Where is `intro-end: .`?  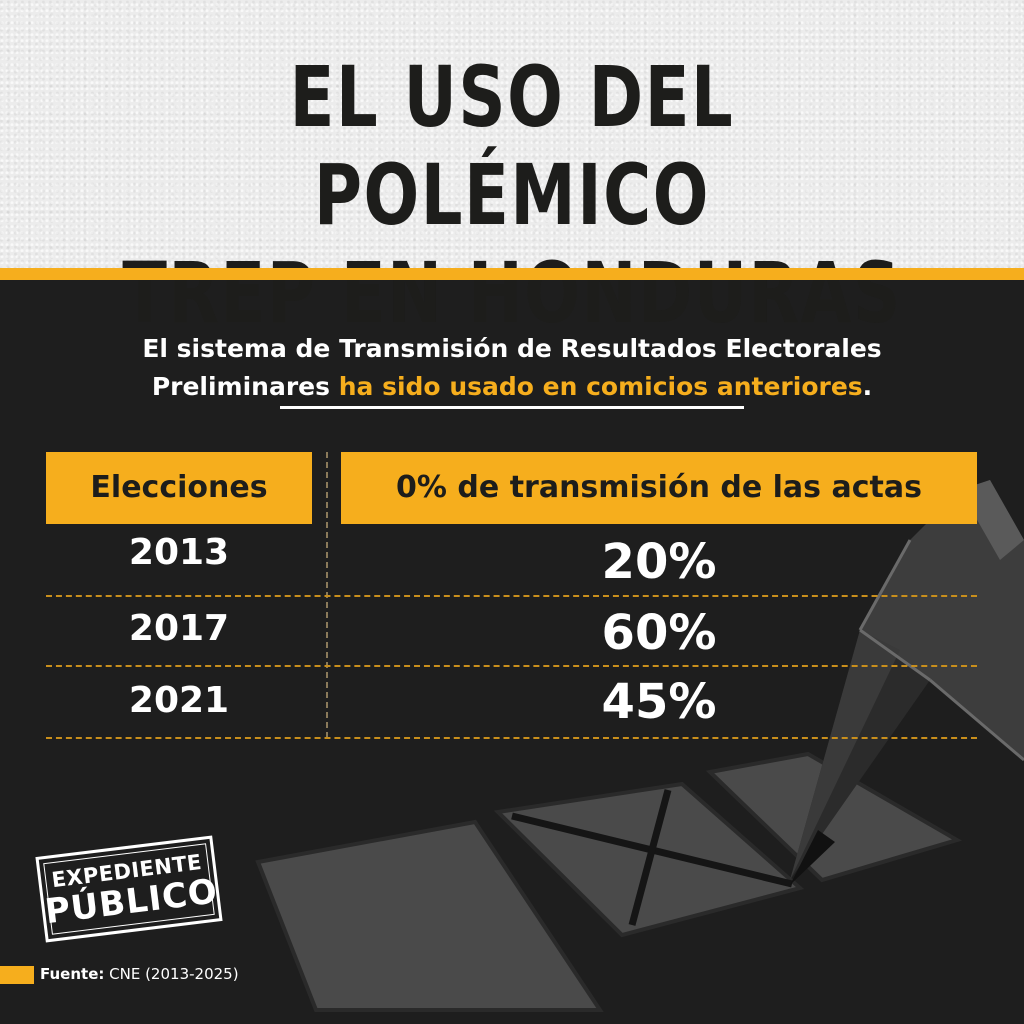 intro-end: . is located at coordinates (867, 386).